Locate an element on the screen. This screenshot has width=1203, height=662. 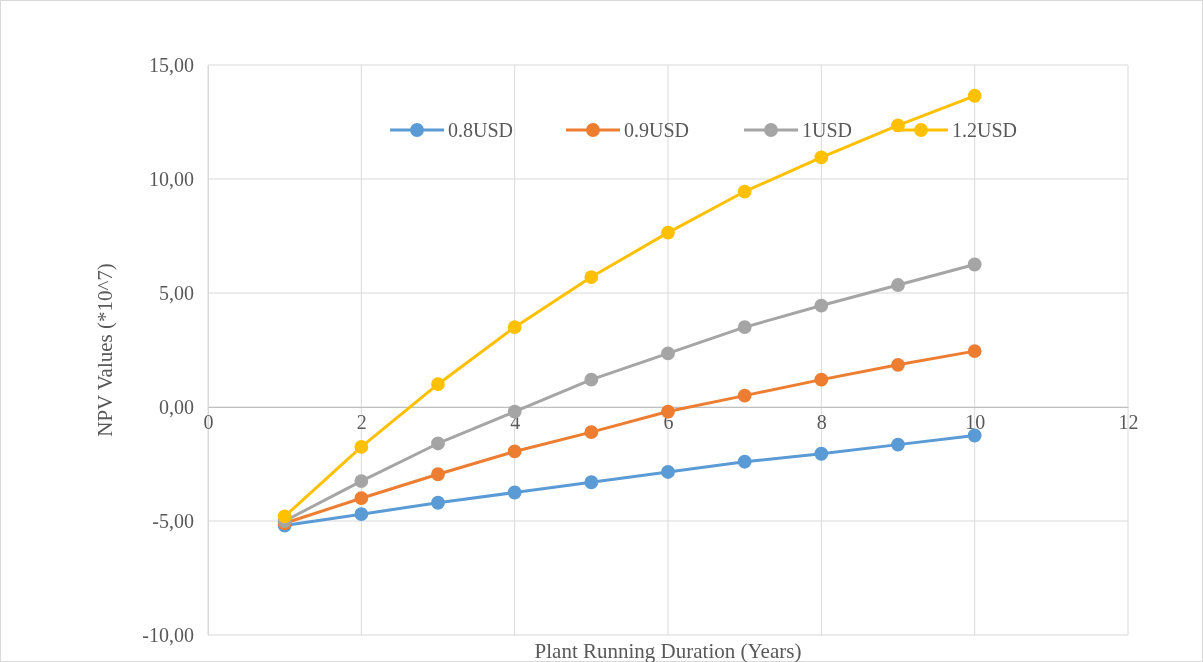
y-tick-label: 10,00 is located at coordinates (171, 178).